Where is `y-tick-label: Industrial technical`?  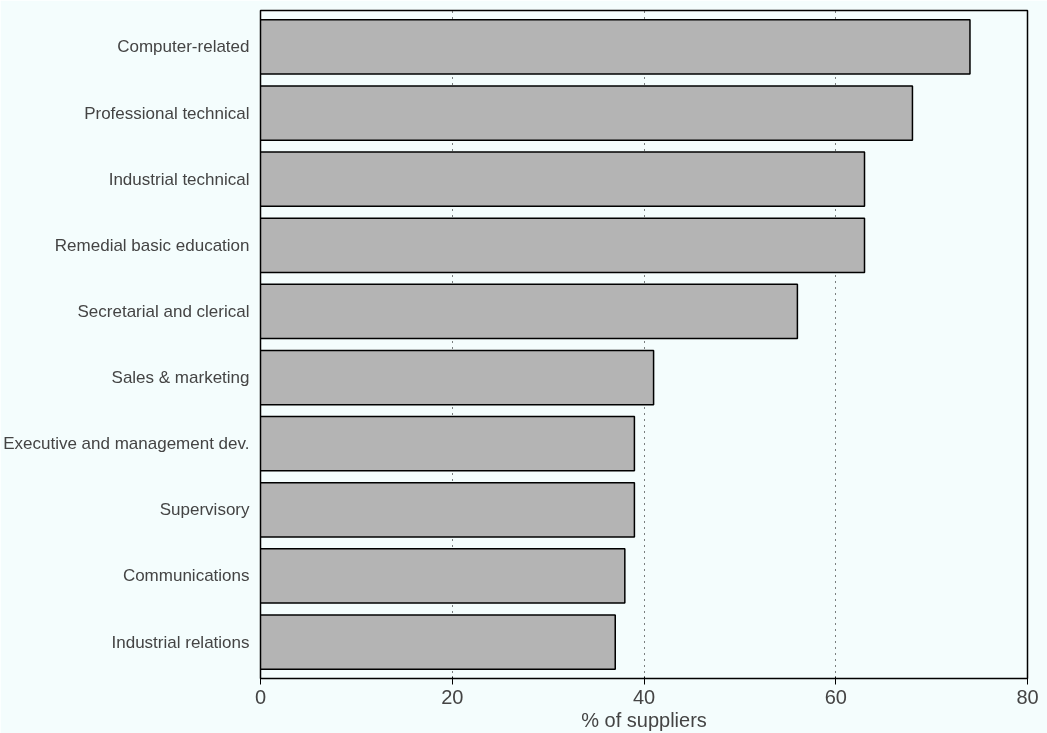 y-tick-label: Industrial technical is located at coordinates (179, 179).